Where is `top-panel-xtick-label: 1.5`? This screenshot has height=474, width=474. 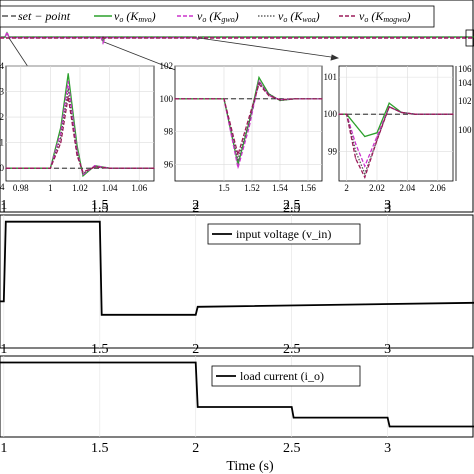 top-panel-xtick-label: 1.5 is located at coordinates (100, 205).